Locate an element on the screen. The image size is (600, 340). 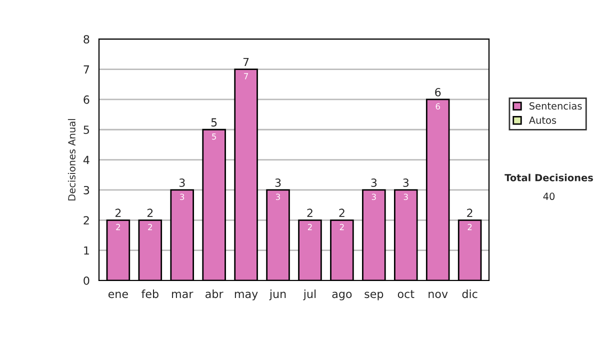
y-tick-label: 7 is located at coordinates (87, 69).